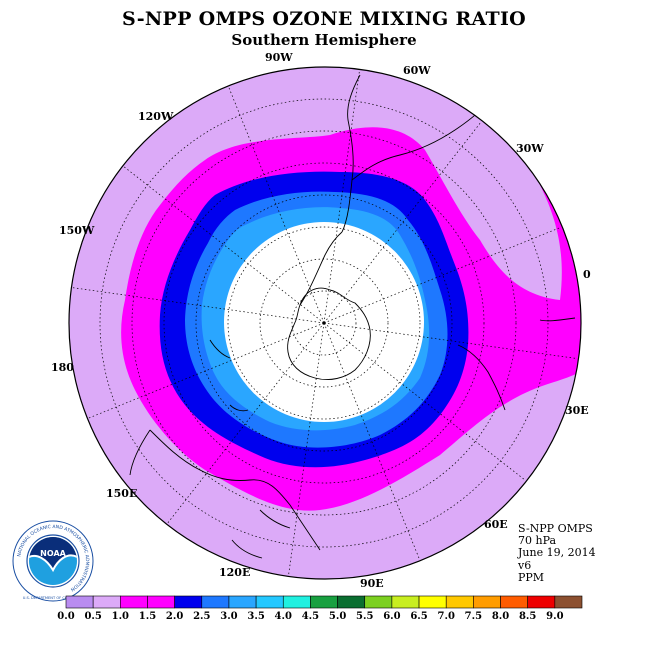 The height and width of the screenshot is (648, 648). I want to click on map-subtitle: Southern Hemisphere, so click(324, 40).